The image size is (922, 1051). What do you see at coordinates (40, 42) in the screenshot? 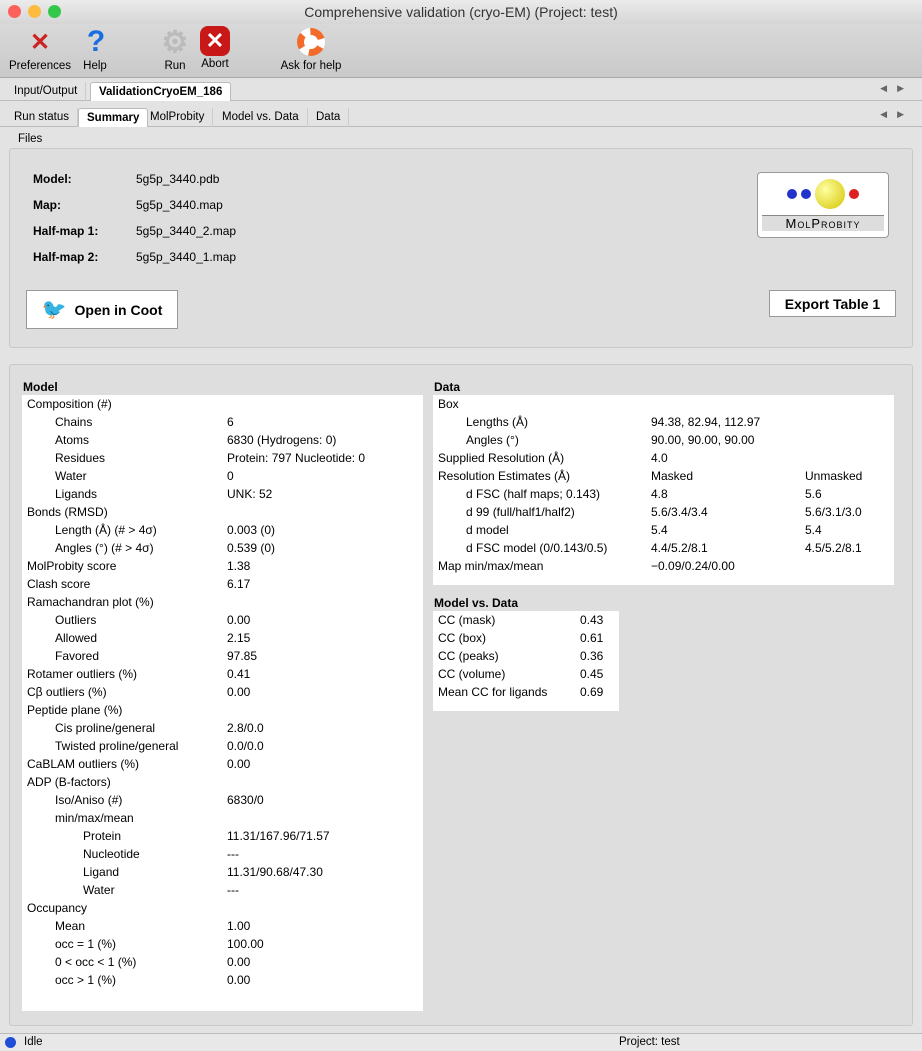
I see `preferences-icon: ✕` at bounding box center [40, 42].